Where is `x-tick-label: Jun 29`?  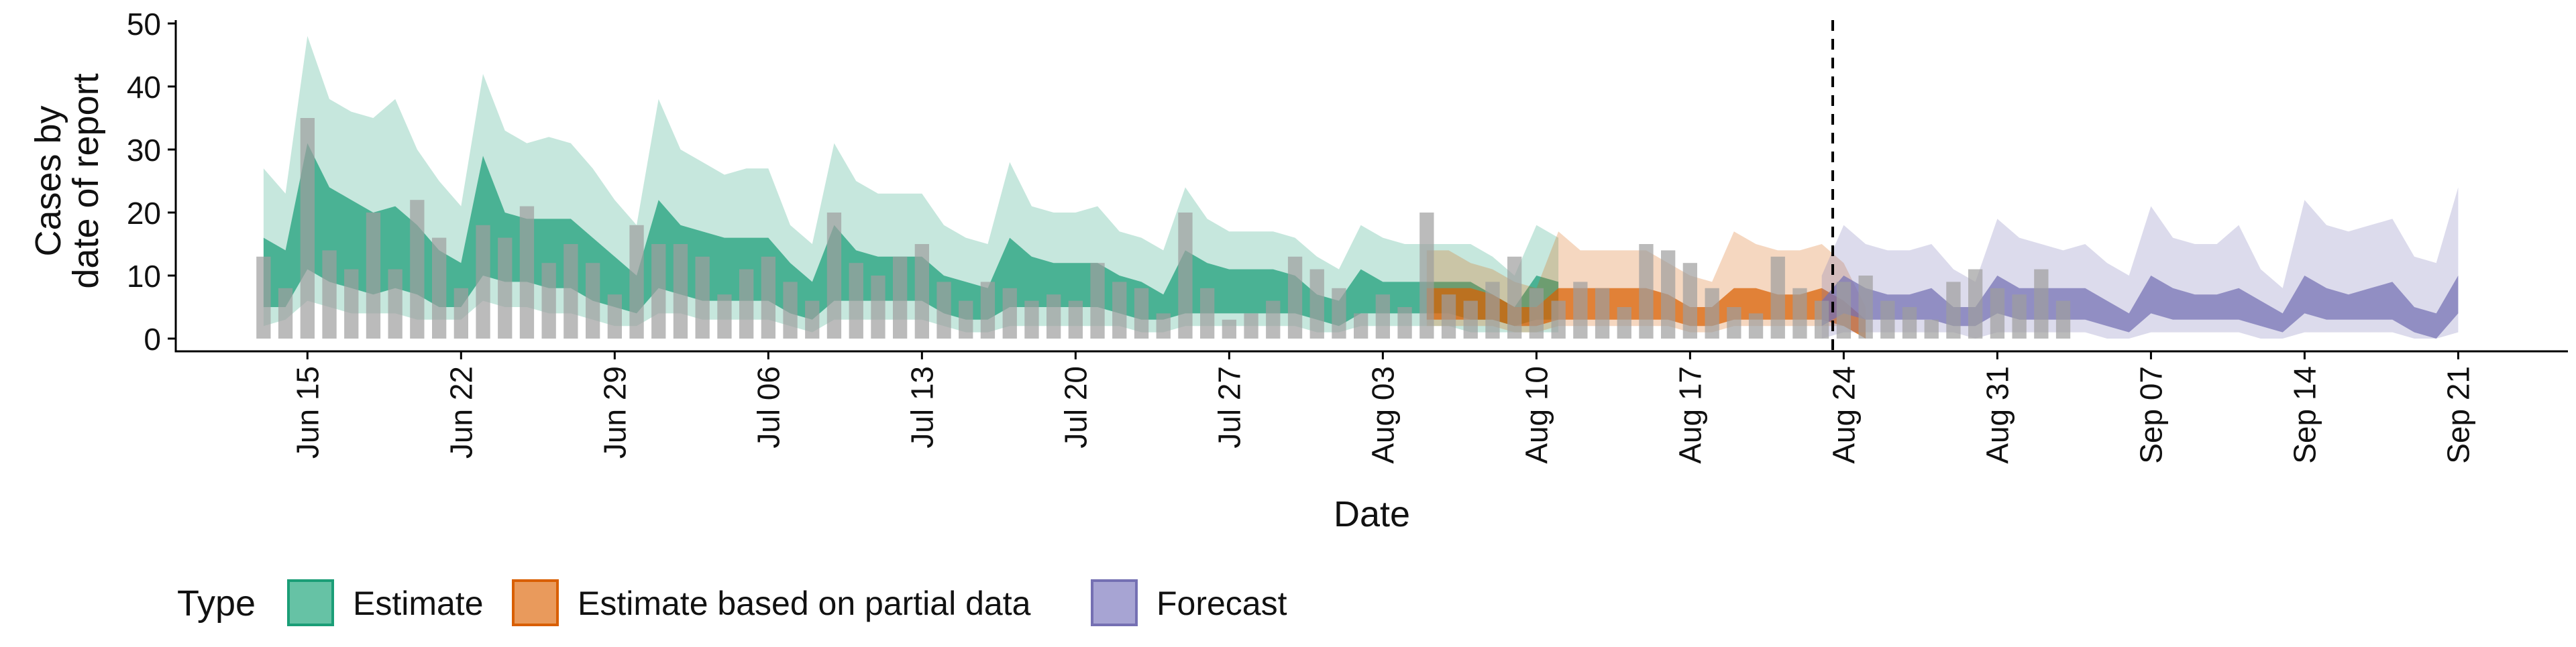 x-tick-label: Jun 29 is located at coordinates (614, 412).